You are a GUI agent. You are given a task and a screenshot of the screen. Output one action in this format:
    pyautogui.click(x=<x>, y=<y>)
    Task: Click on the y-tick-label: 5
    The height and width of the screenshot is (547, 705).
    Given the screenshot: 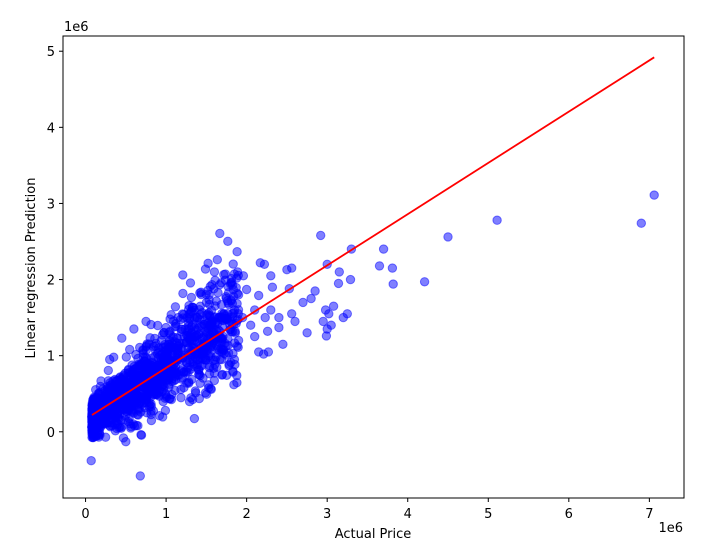 What is the action you would take?
    pyautogui.click(x=51, y=52)
    